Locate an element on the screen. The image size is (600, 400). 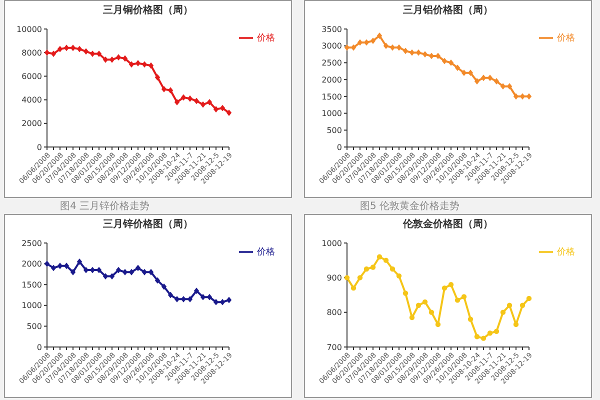
y-tick-label: 8000 is located at coordinates (32, 53).